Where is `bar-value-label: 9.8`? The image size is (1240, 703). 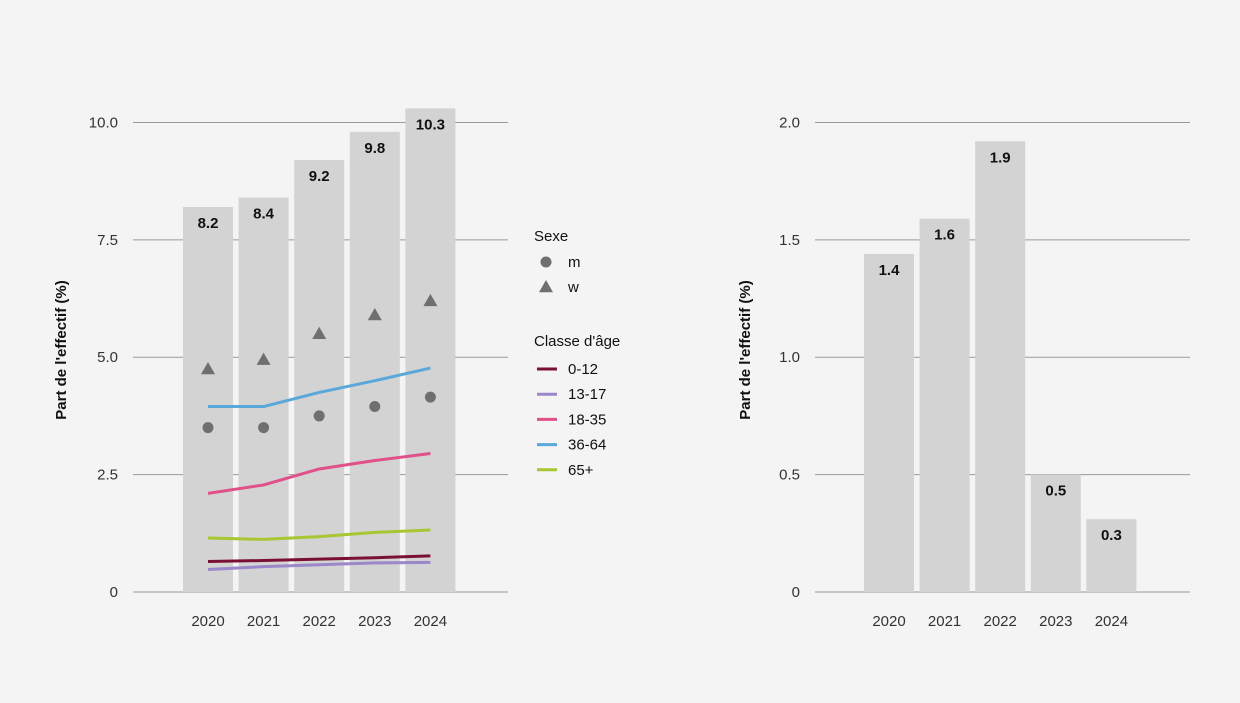 bar-value-label: 9.8 is located at coordinates (374, 148).